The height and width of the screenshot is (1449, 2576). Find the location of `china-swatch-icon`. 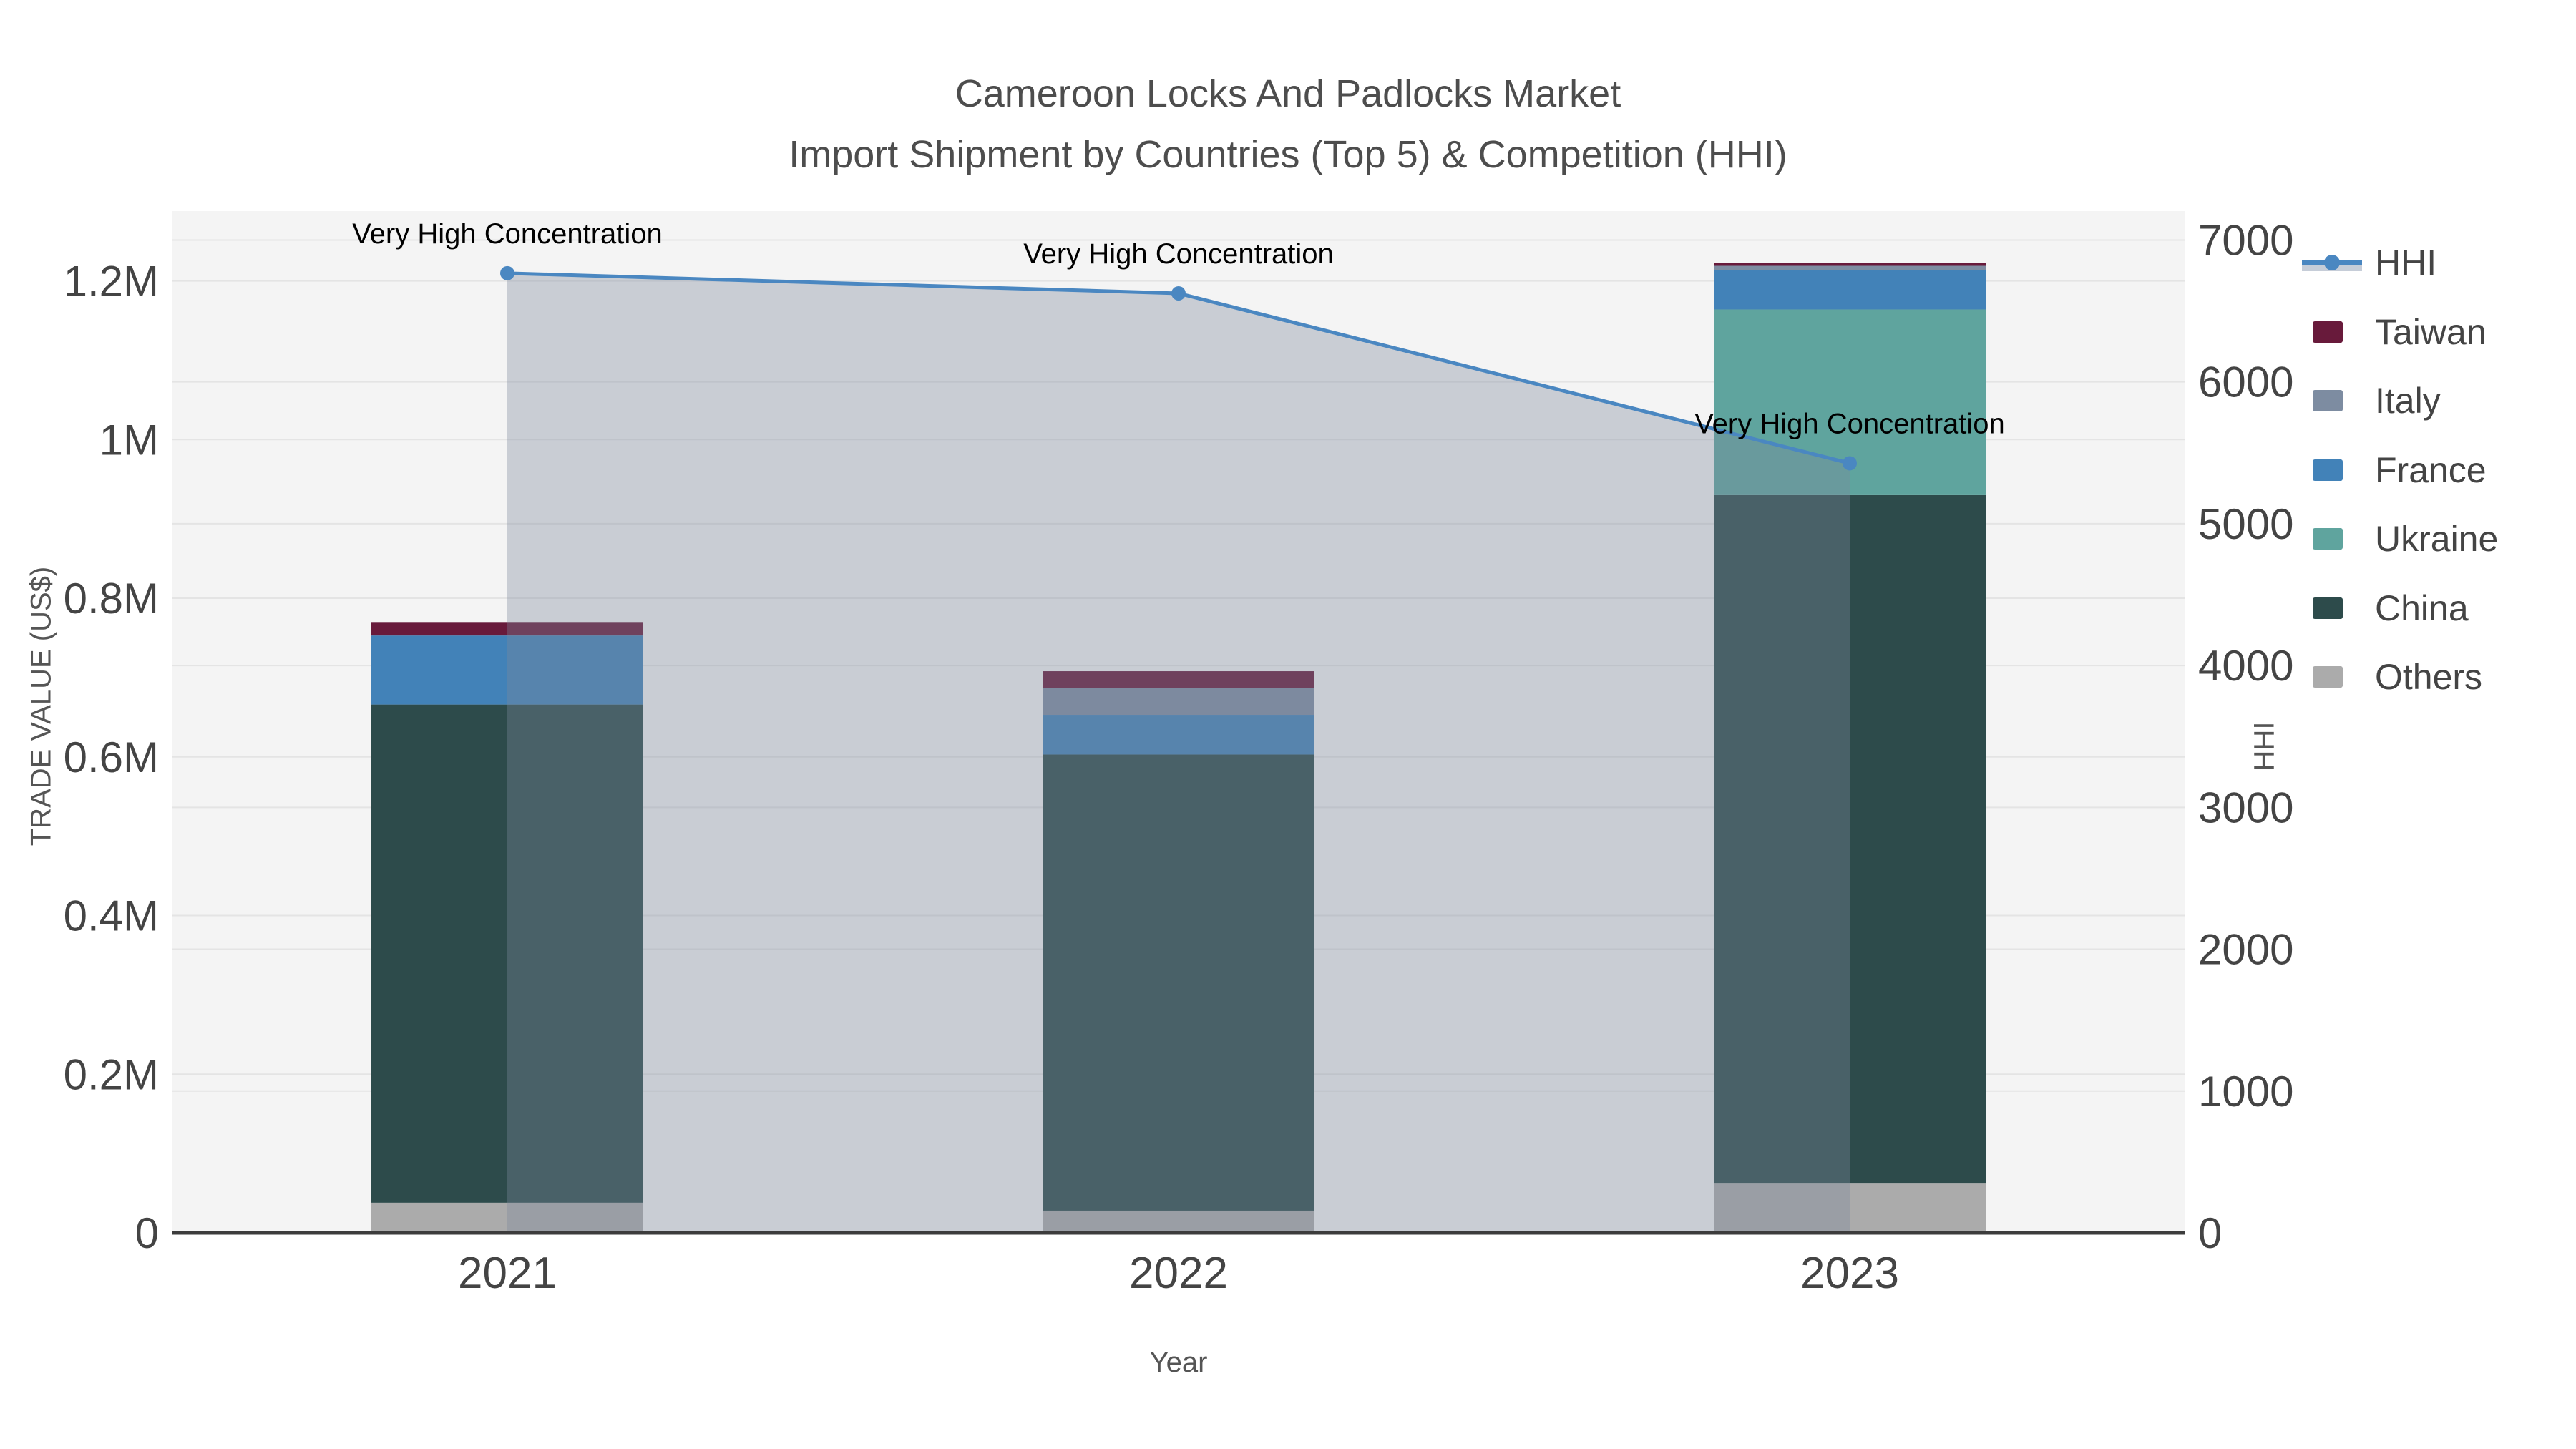

china-swatch-icon is located at coordinates (2332, 608).